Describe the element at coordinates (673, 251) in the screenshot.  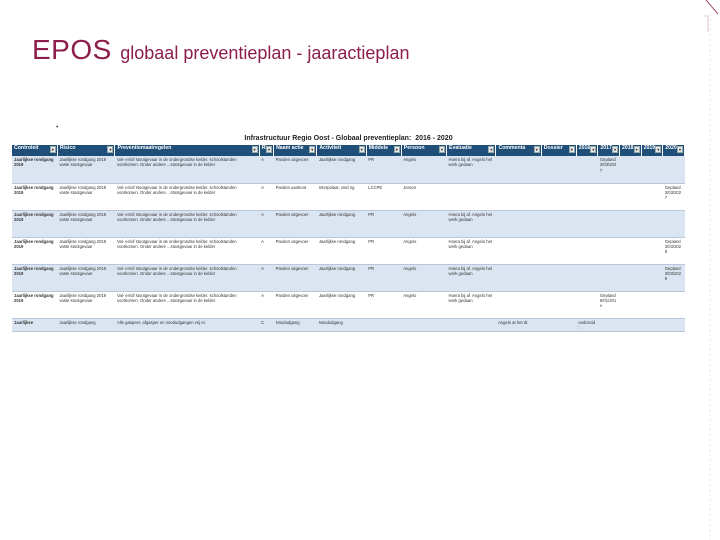
I see `table-cell: Gepland 3/03/202 8` at that location.